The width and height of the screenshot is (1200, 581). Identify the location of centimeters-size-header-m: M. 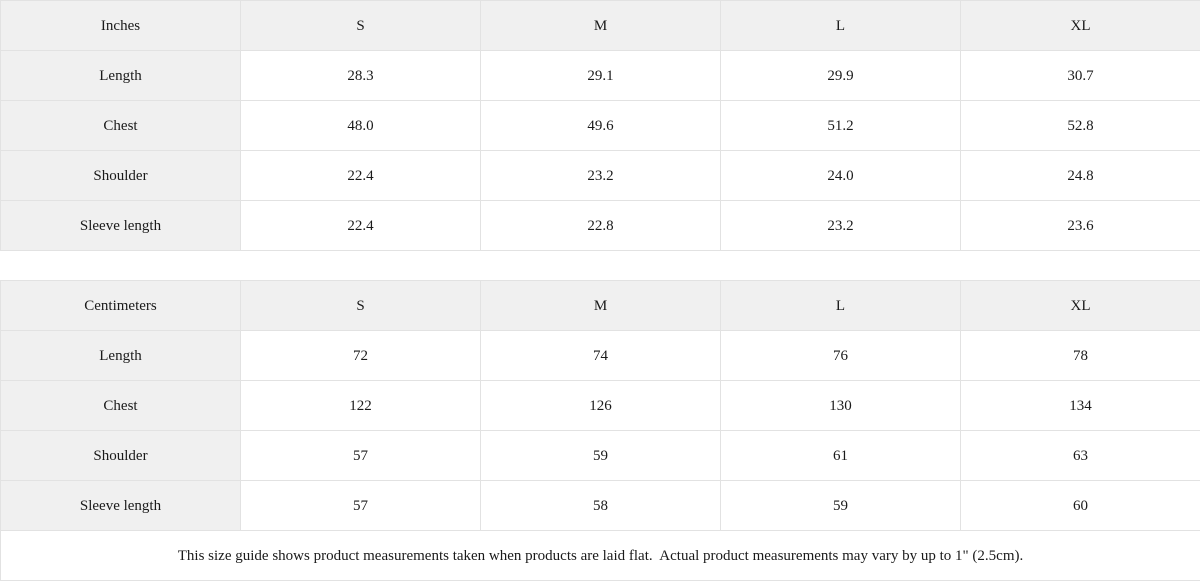
(601, 306).